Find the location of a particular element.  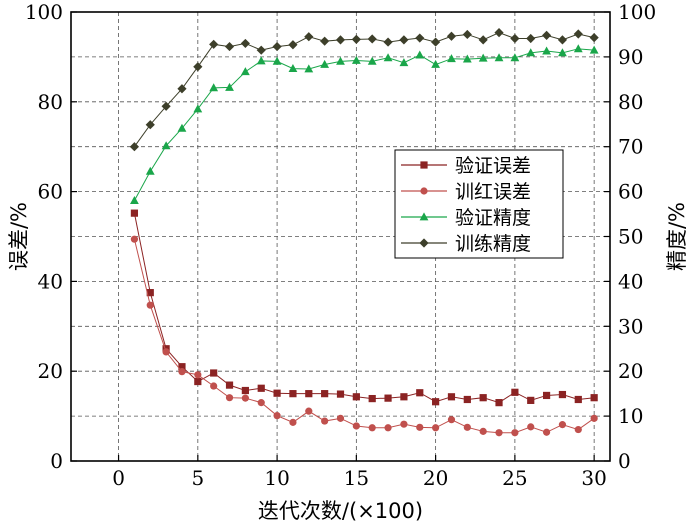

y-left-tick-label: 40 is located at coordinates (50, 281).